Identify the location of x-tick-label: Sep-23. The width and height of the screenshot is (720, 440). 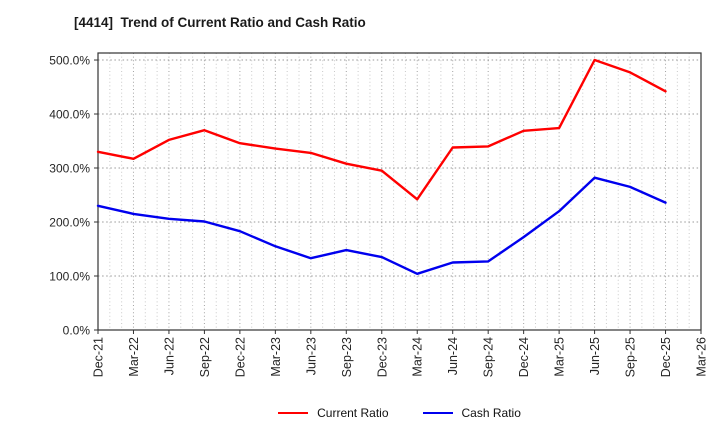
(347, 357).